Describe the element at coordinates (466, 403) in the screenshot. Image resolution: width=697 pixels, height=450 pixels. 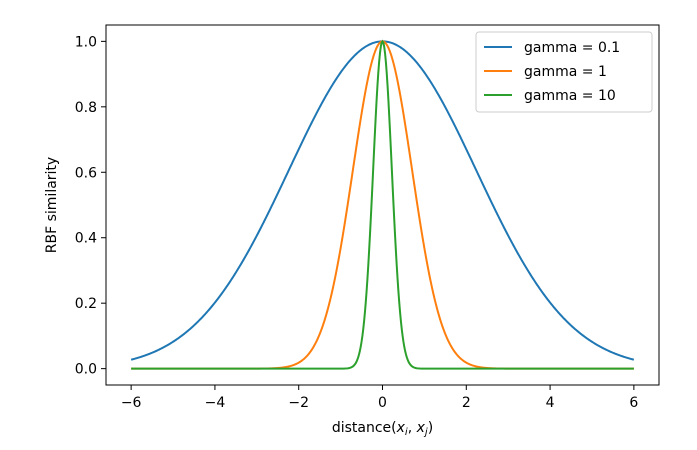
I see `x-tick-label-4: 2` at that location.